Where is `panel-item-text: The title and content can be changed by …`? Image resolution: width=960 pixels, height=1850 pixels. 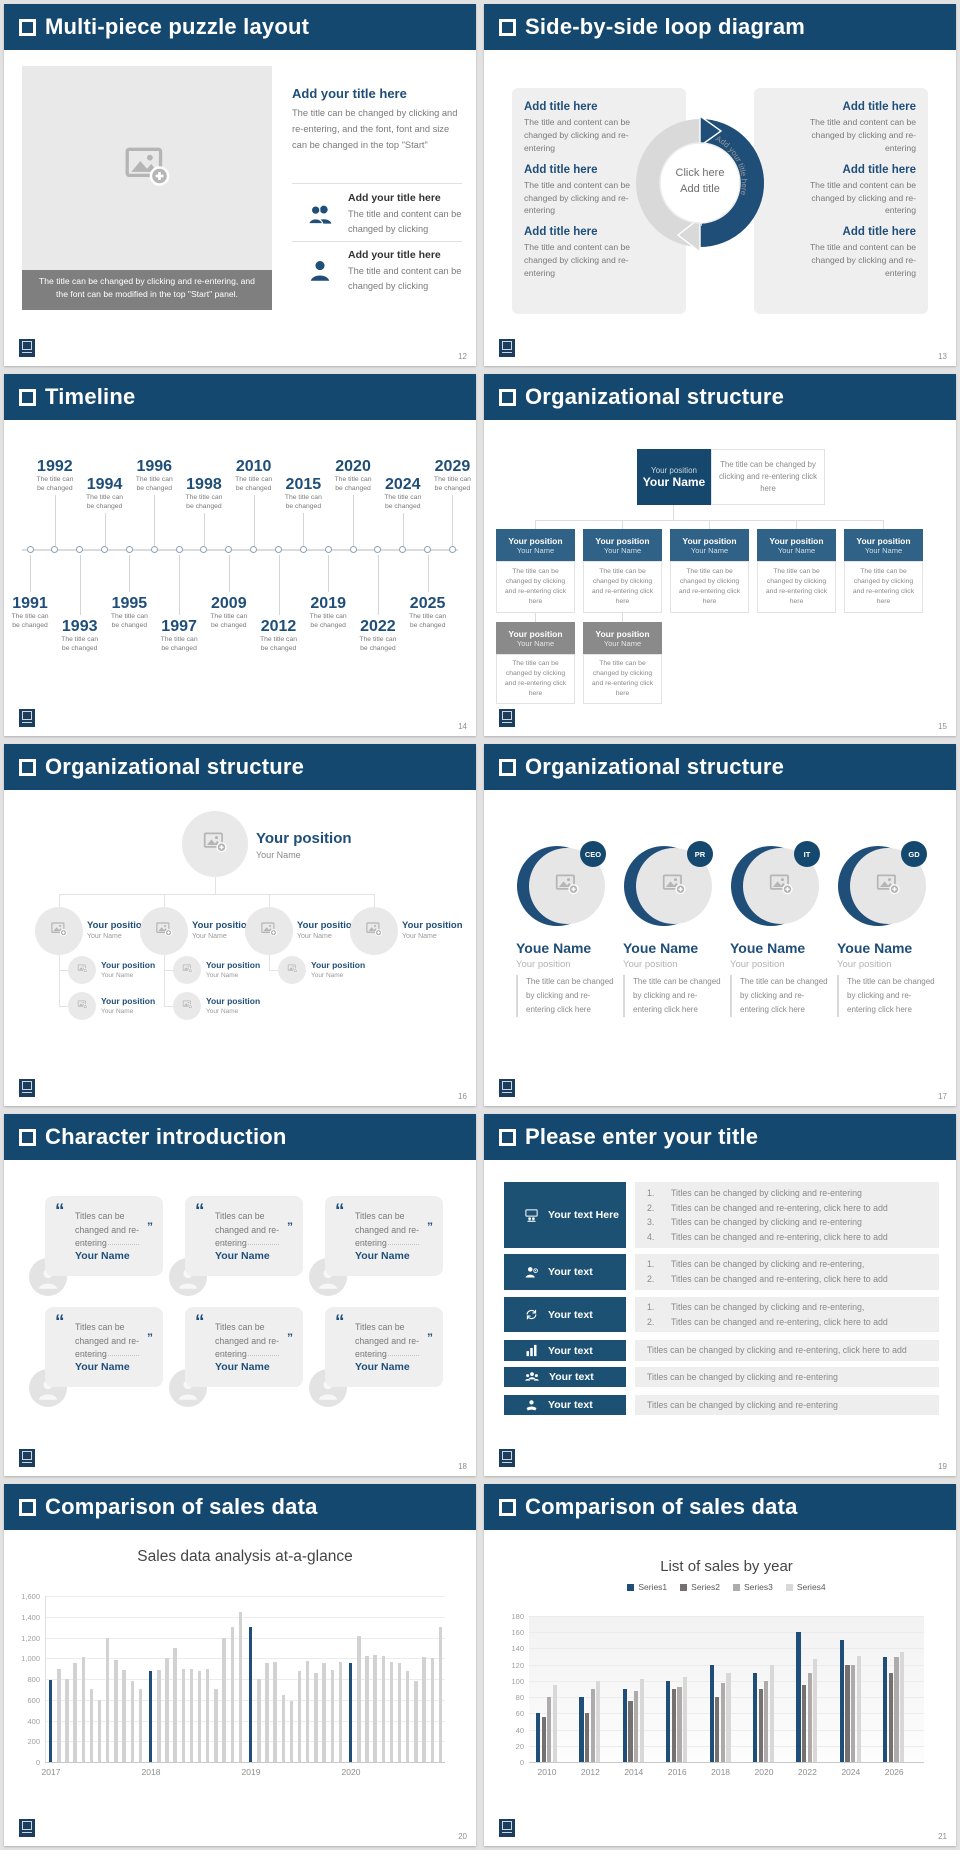 panel-item-text: The title and content can be changed by … is located at coordinates (577, 135).